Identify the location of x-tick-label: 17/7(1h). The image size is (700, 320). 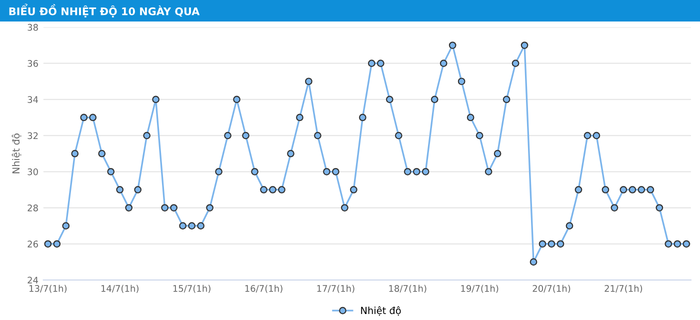
(335, 288).